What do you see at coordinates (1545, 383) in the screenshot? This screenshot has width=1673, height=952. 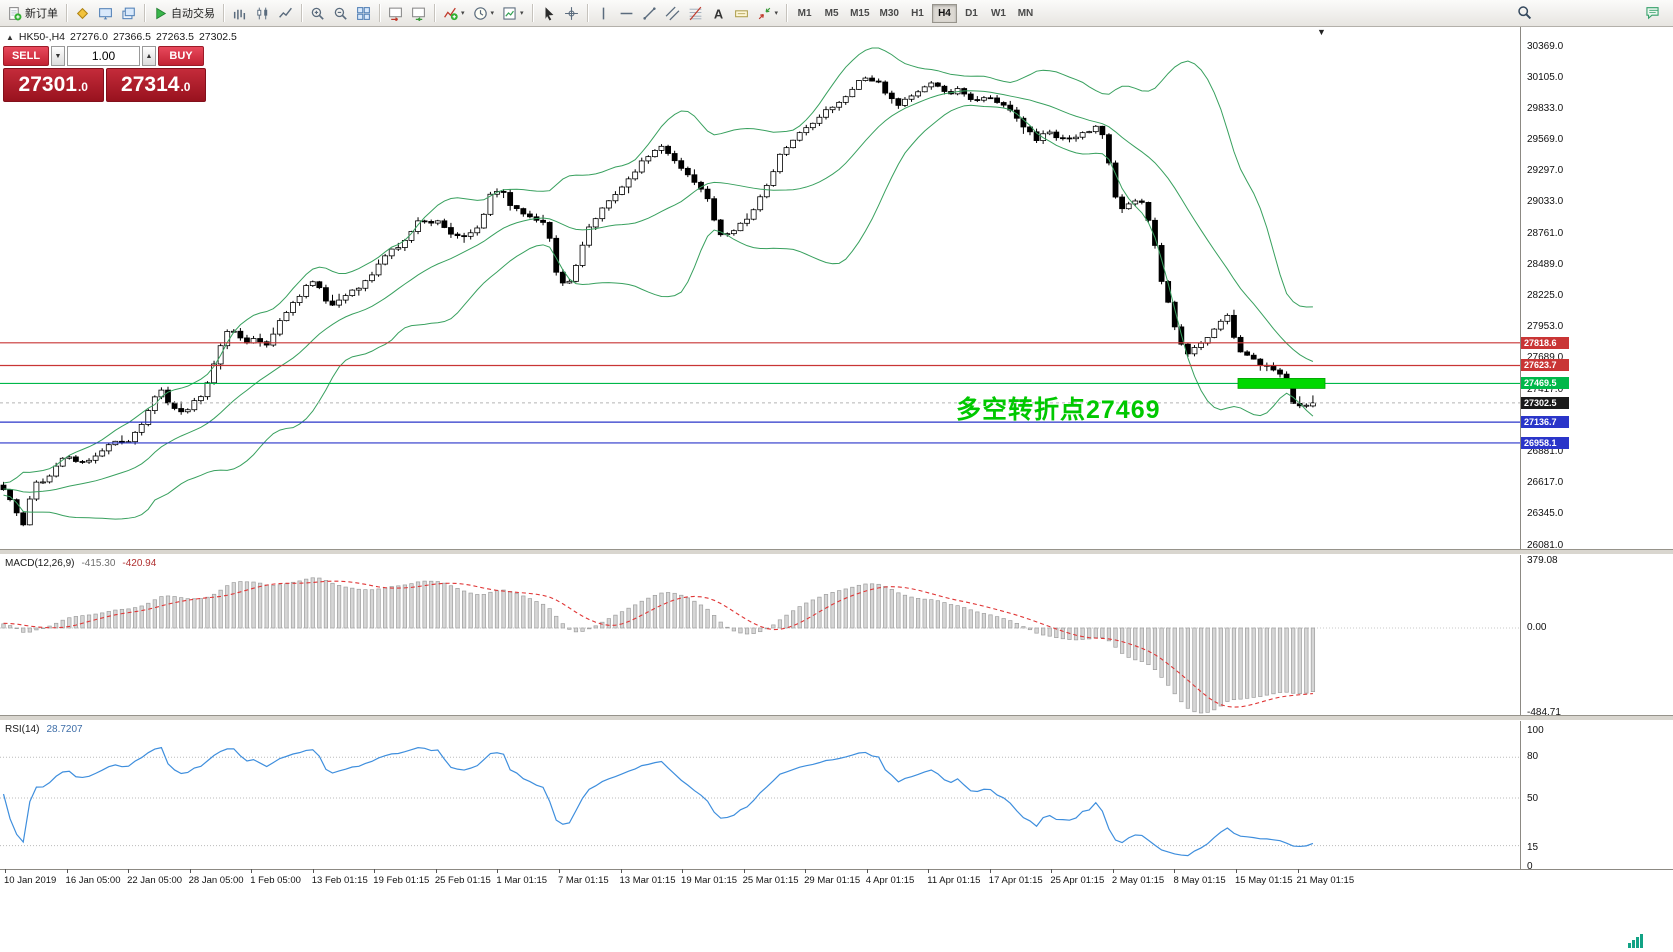 I see `price-level-tag: 27469.5` at bounding box center [1545, 383].